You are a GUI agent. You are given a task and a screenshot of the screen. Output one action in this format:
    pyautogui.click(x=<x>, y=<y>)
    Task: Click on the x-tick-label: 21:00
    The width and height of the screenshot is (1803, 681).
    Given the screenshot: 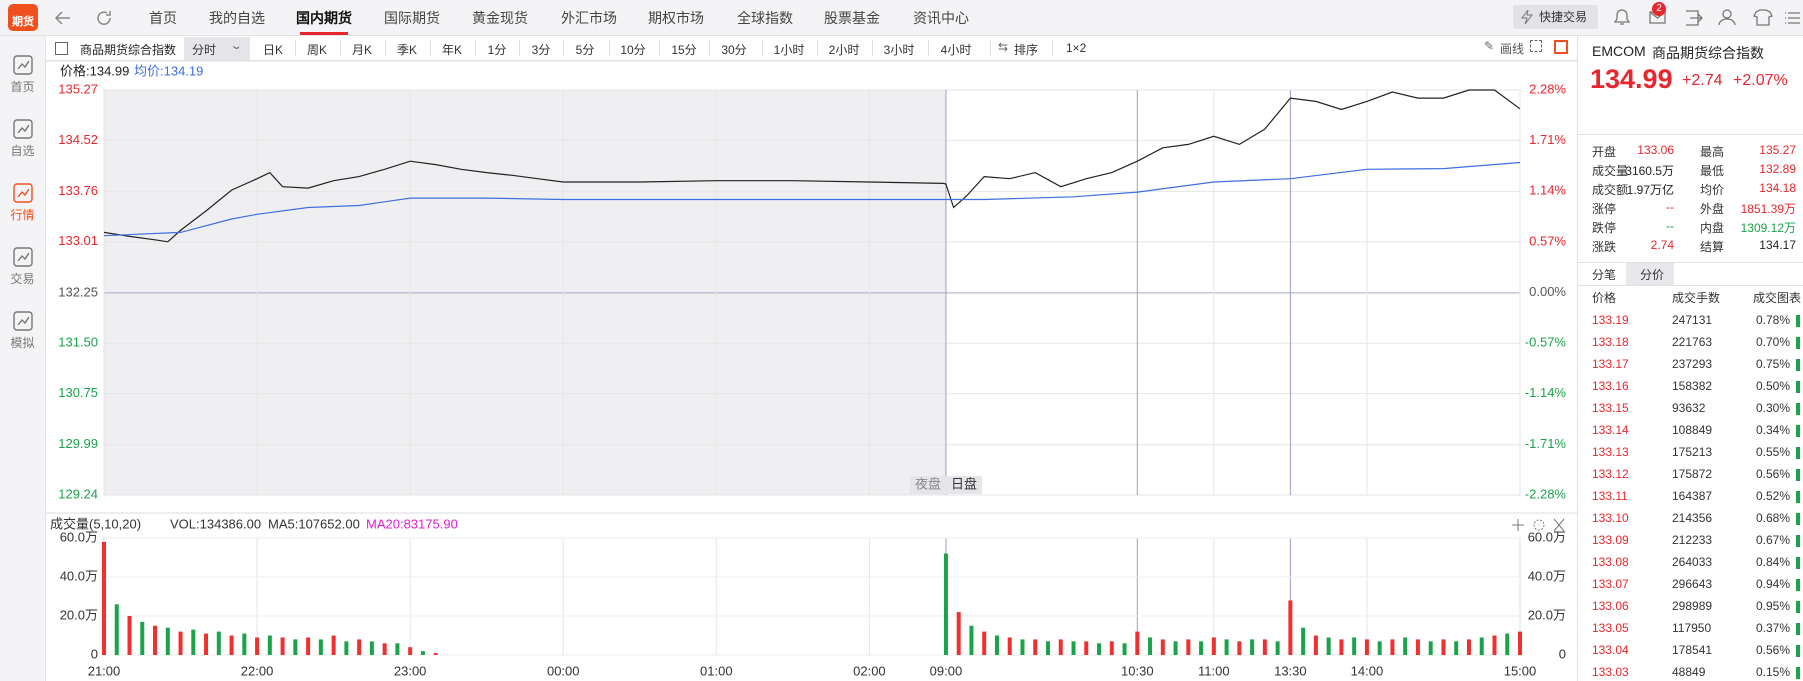 What is the action you would take?
    pyautogui.click(x=104, y=670)
    